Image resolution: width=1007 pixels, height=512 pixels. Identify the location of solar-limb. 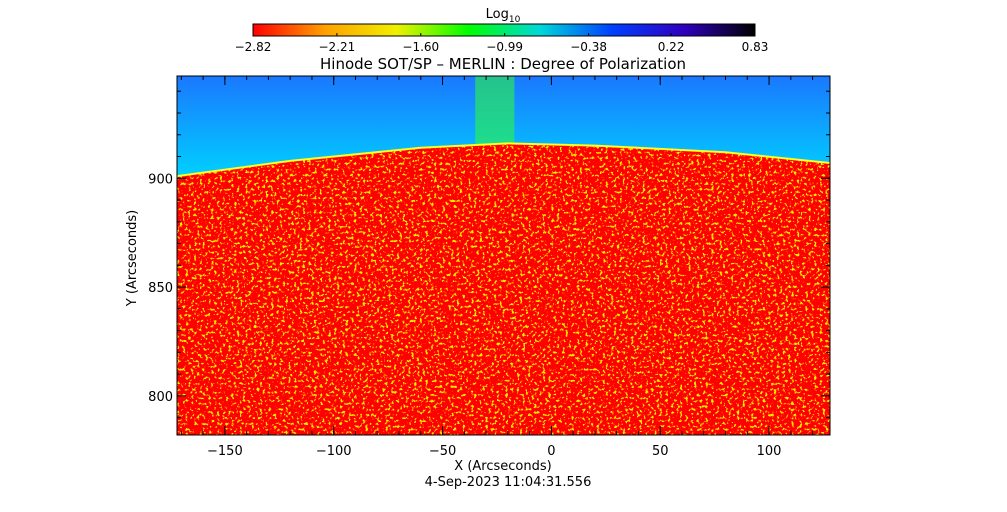
(503, 160).